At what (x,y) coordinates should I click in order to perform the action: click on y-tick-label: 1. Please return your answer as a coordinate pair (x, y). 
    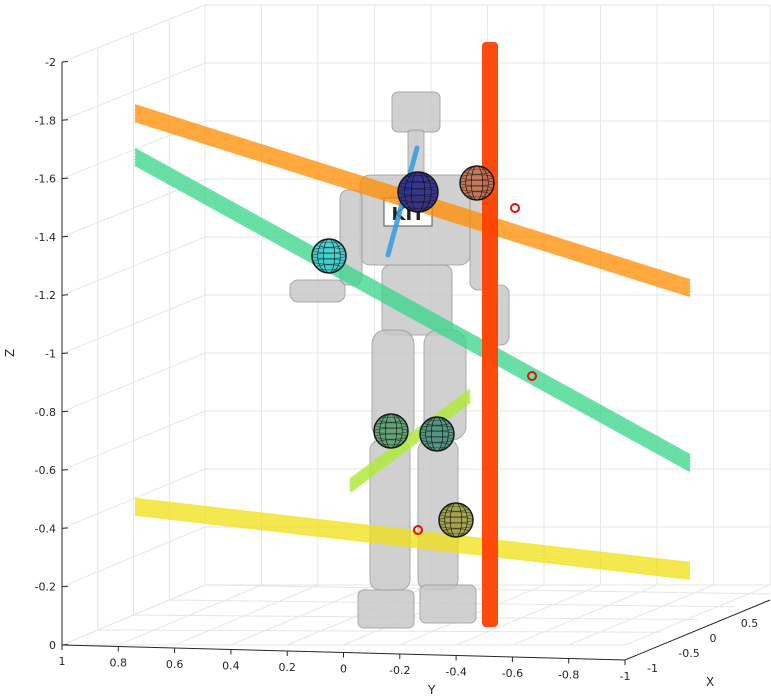
    Looking at the image, I should click on (62, 661).